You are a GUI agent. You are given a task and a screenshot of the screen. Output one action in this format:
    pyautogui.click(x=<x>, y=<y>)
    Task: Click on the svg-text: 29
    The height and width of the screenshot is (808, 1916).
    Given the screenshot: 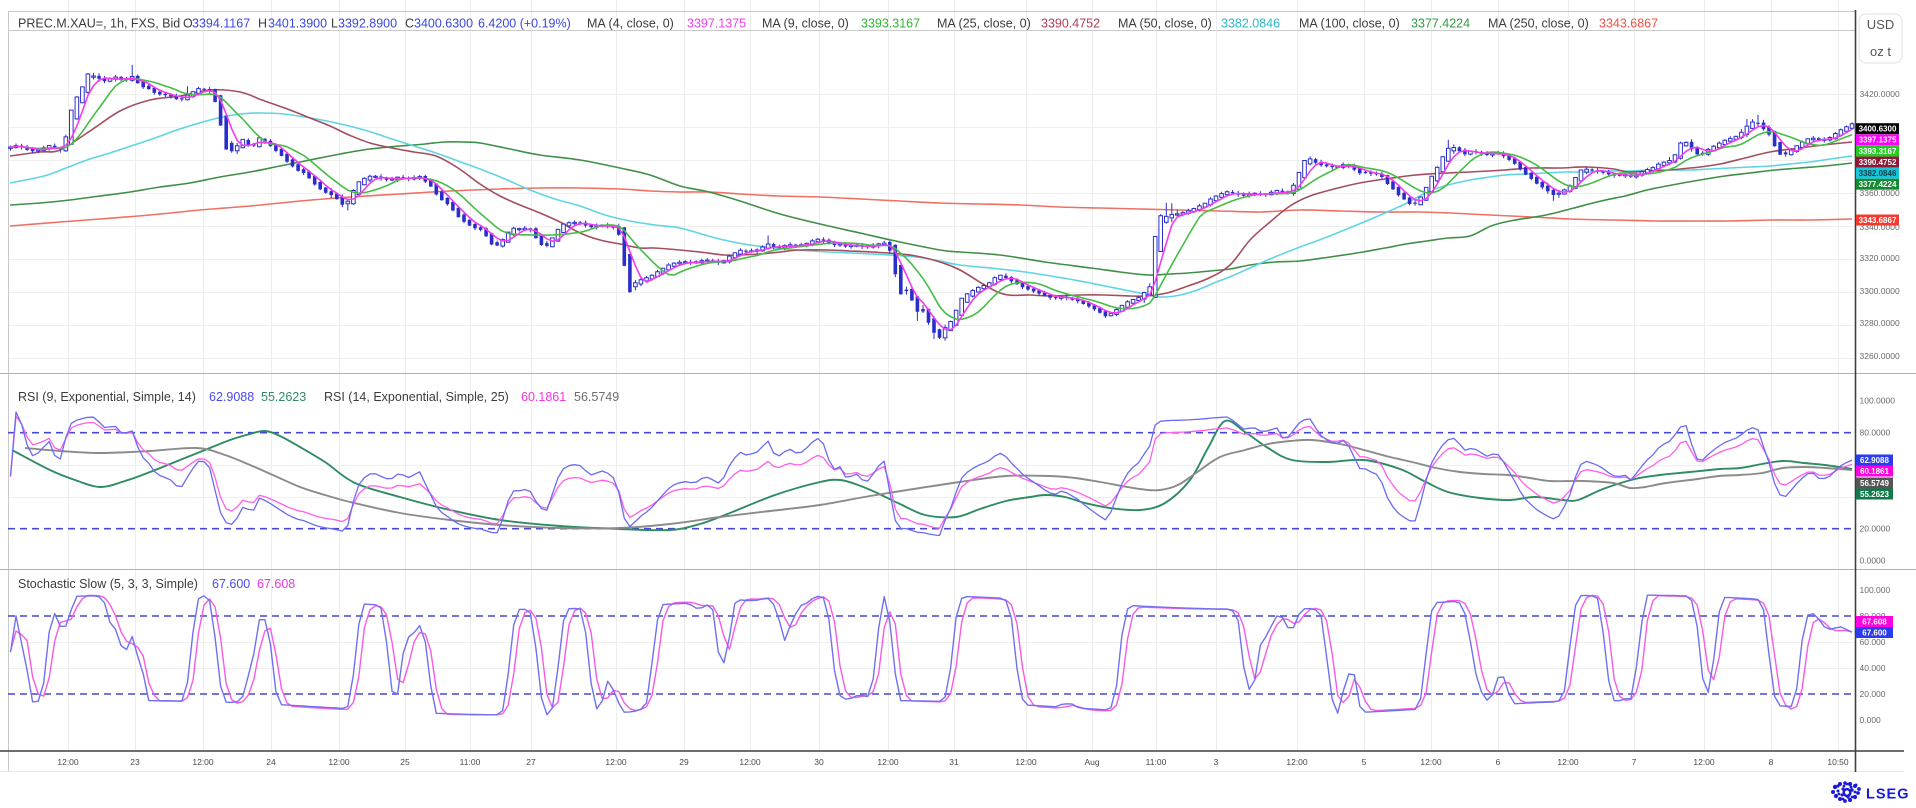 What is the action you would take?
    pyautogui.click(x=684, y=762)
    